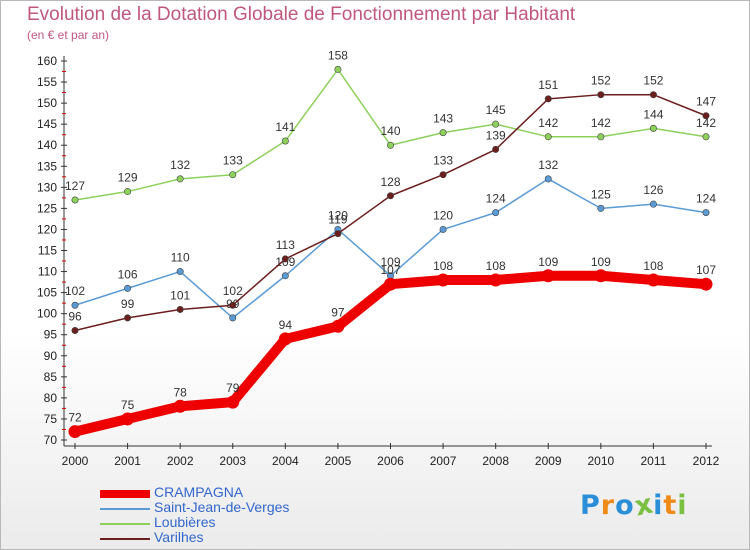 This screenshot has width=750, height=550. I want to click on y-tick-label: 90, so click(51, 356).